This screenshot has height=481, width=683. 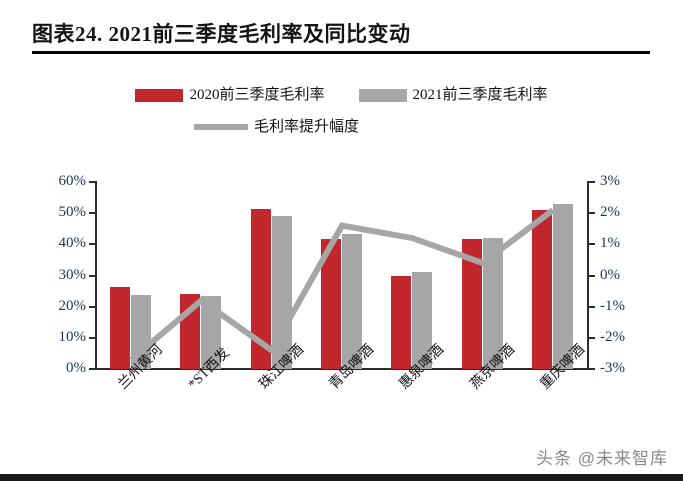 I want to click on legend-label-2020: 2020前三季度毛利率, so click(x=257, y=95).